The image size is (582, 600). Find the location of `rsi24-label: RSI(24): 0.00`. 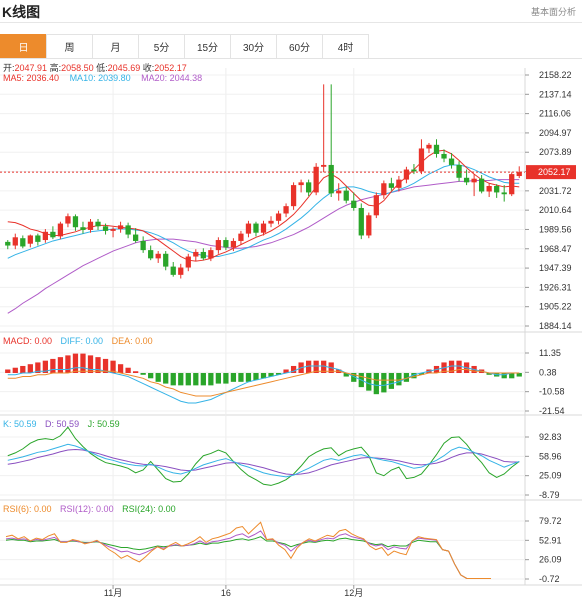

rsi24-label: RSI(24): 0.00 is located at coordinates (149, 509).